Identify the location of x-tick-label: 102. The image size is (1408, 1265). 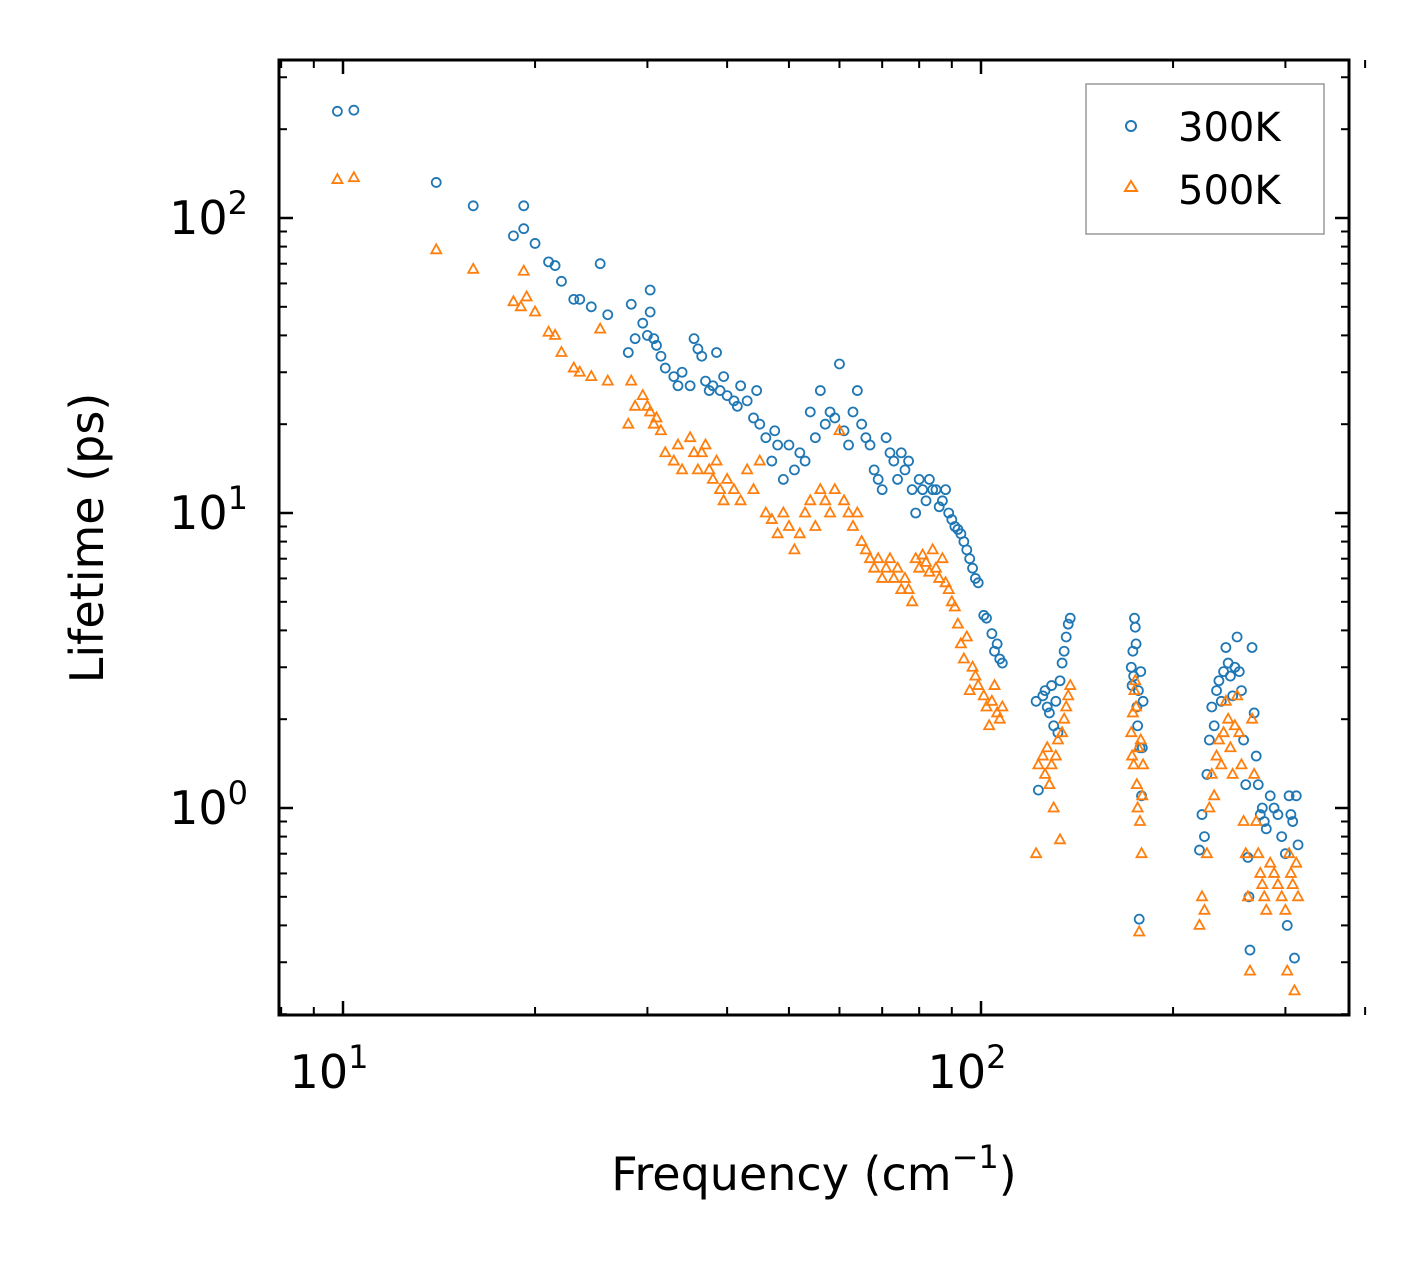
(967, 1068).